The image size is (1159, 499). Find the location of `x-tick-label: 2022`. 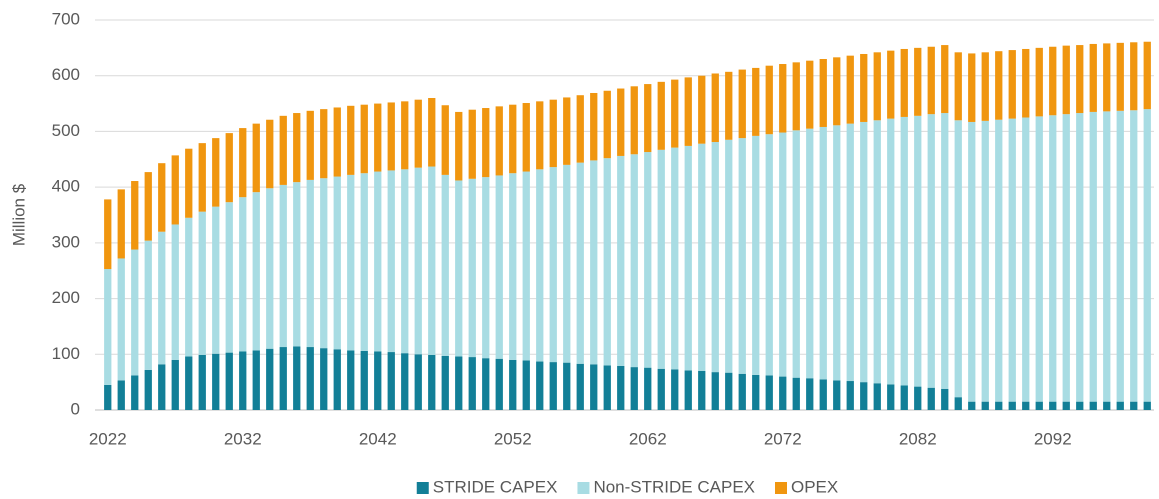

x-tick-label: 2022 is located at coordinates (108, 438).